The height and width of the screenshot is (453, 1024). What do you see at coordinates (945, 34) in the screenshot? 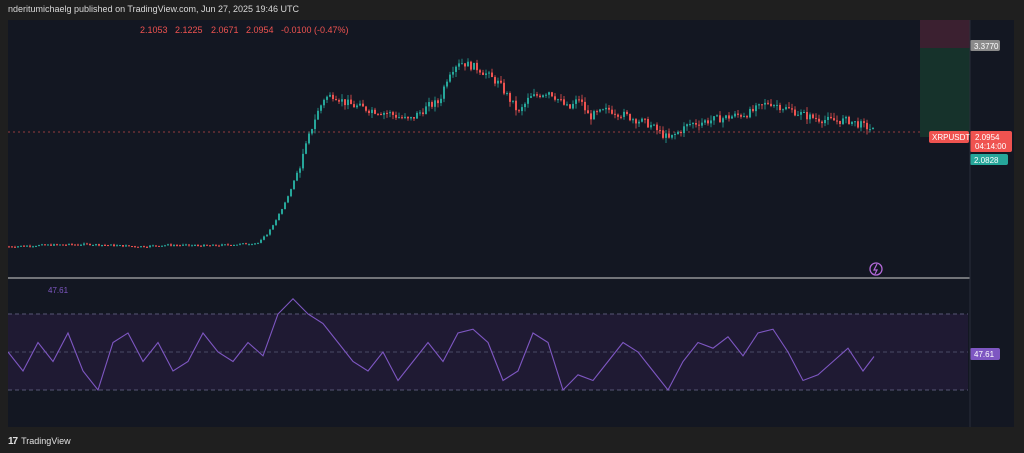
I see `stop-zone` at bounding box center [945, 34].